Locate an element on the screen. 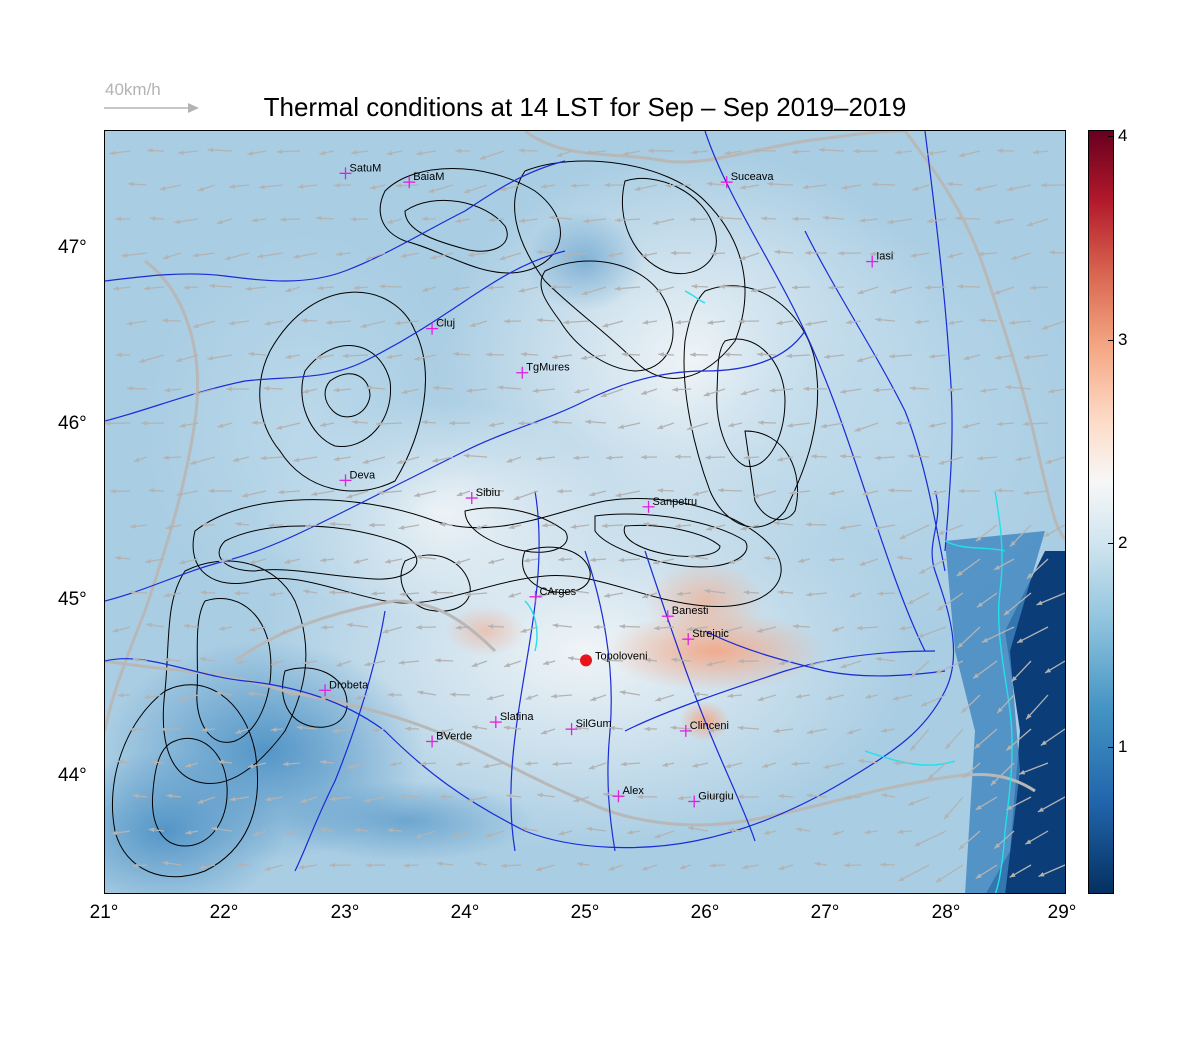  station-deva: Deva is located at coordinates (358, 478).